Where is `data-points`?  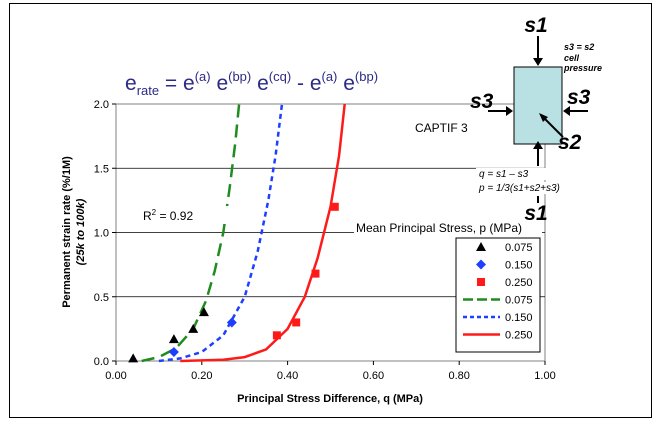 data-points is located at coordinates (233, 282).